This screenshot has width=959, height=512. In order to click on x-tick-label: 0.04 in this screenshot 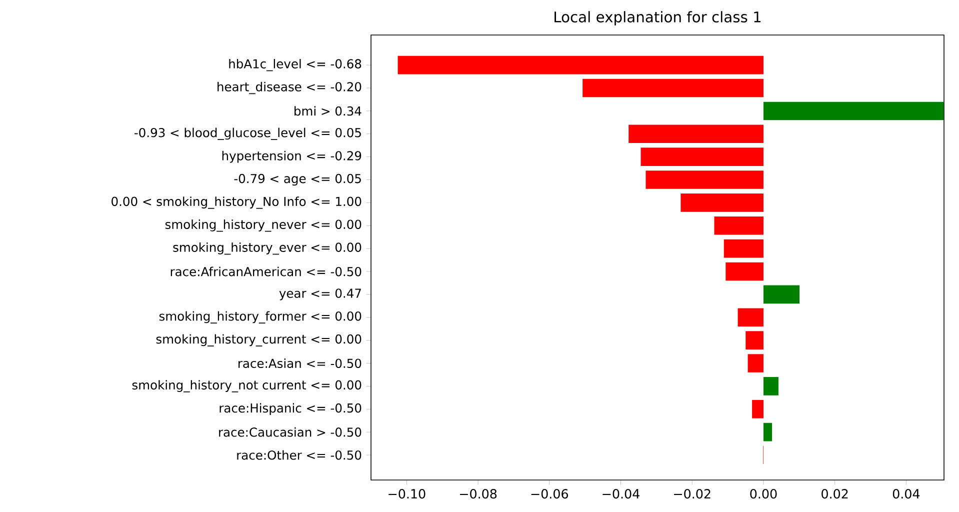, I will do `click(906, 494)`.